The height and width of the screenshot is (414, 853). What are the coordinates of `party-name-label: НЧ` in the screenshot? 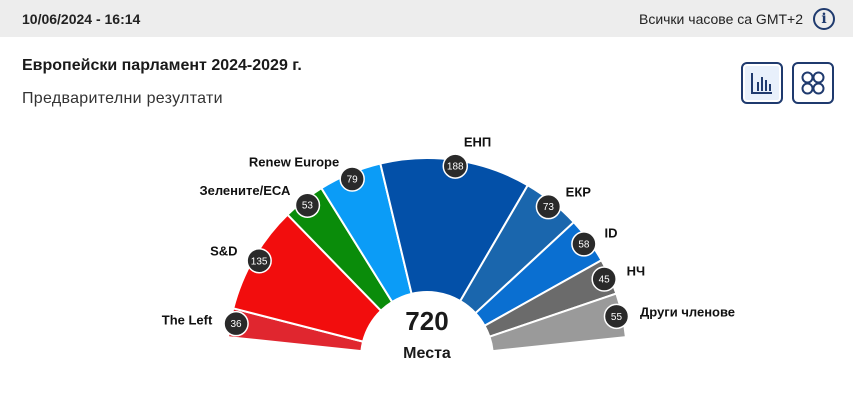 It's located at (636, 271).